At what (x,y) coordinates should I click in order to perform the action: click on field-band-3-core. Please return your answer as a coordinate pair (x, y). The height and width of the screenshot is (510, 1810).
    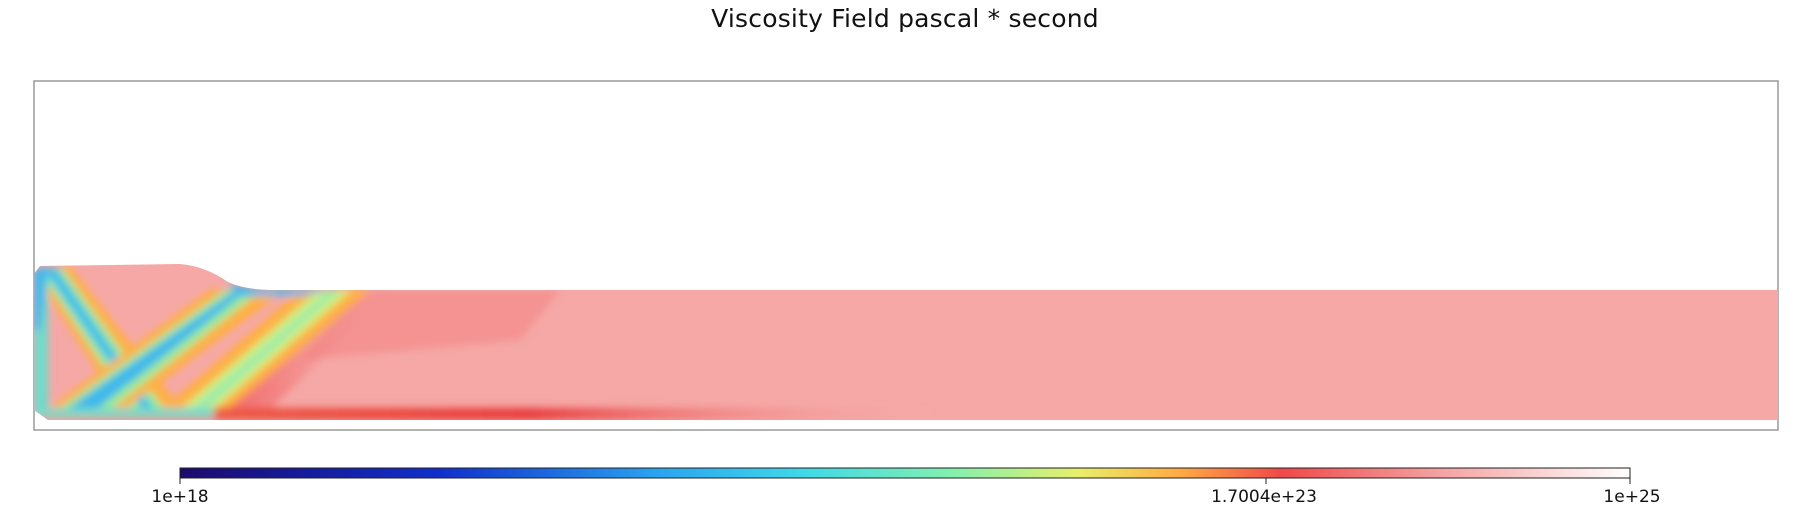
    Looking at the image, I should click on (259, 355).